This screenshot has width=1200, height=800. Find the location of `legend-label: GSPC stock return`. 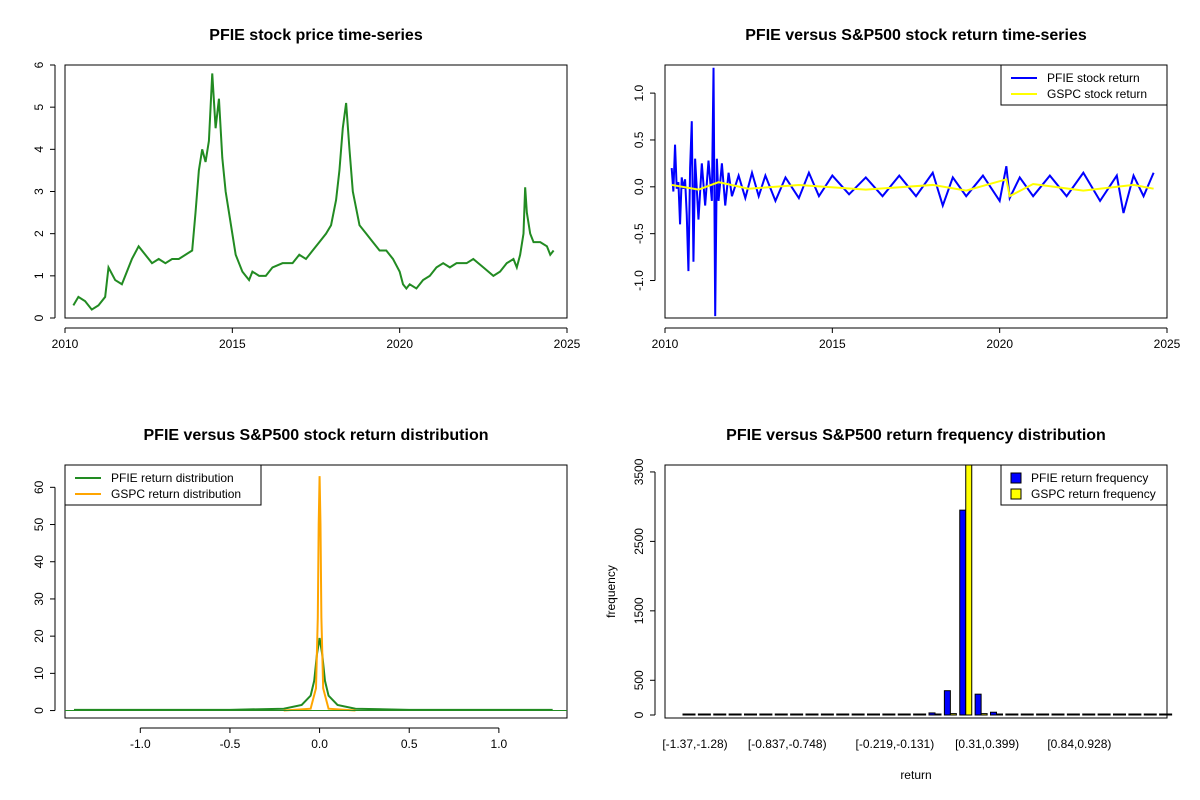

legend-label: GSPC stock return is located at coordinates (1097, 94).